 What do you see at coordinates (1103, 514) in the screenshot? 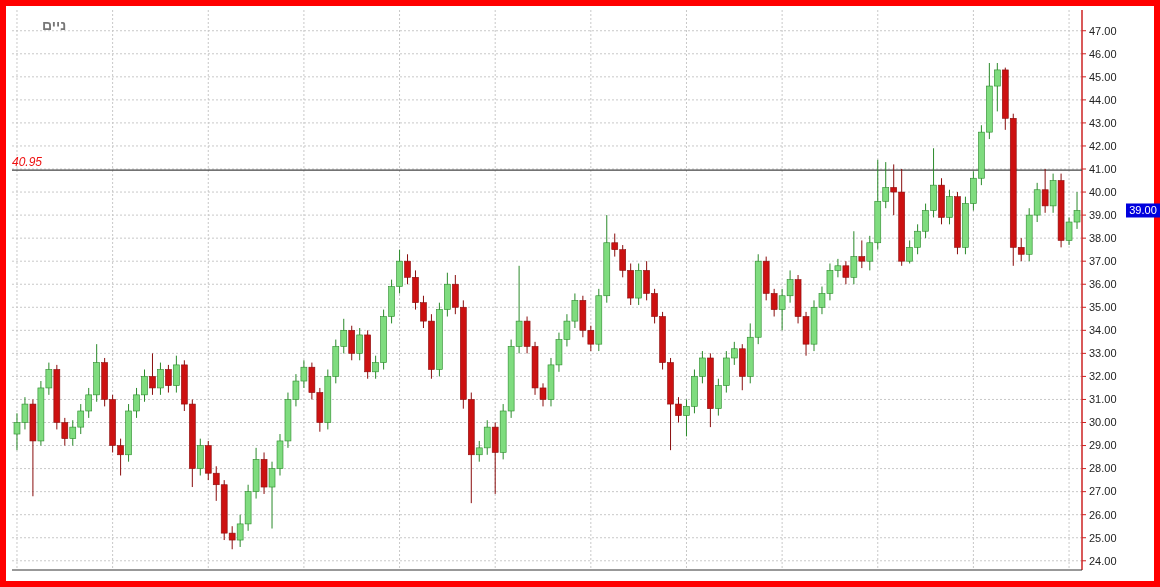
I see `y-tick-label: 26.00` at bounding box center [1103, 514].